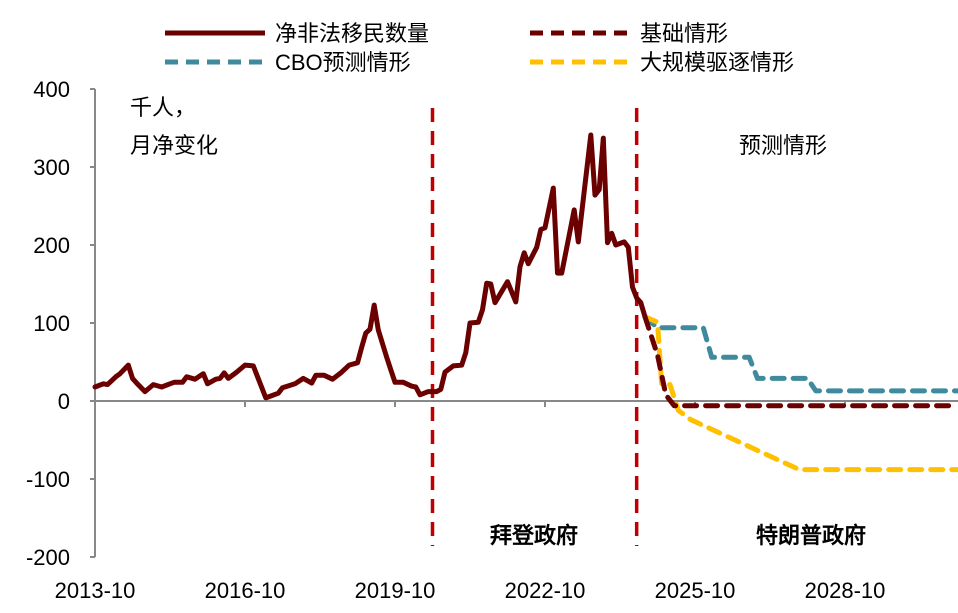 This screenshot has width=958, height=613. I want to click on annotation-forecast: 预测情形, so click(783, 145).